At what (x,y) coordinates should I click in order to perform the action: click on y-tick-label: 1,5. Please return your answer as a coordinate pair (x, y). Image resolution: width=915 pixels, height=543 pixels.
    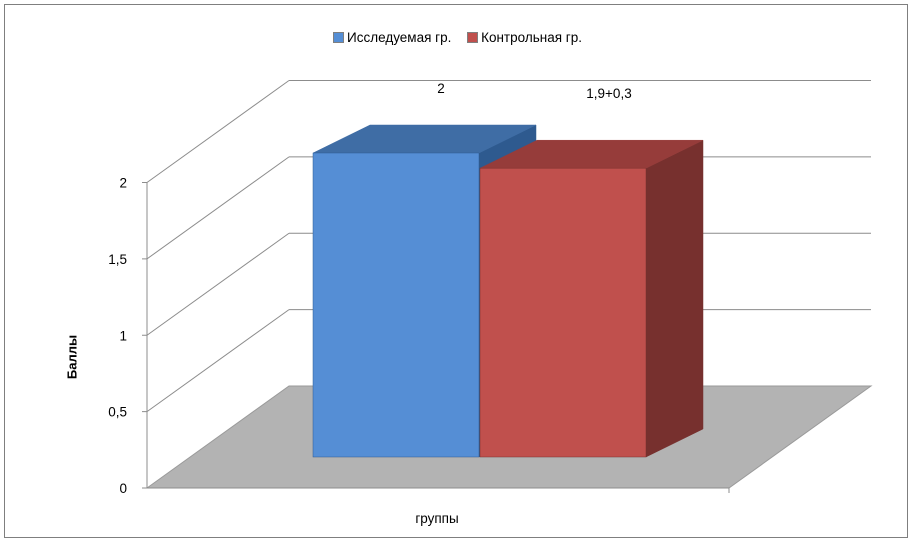
    Looking at the image, I should click on (117, 259).